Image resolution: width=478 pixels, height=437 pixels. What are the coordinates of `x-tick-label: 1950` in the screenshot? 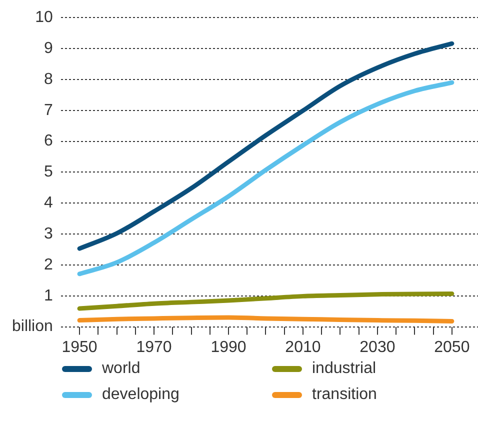 It's located at (80, 347).